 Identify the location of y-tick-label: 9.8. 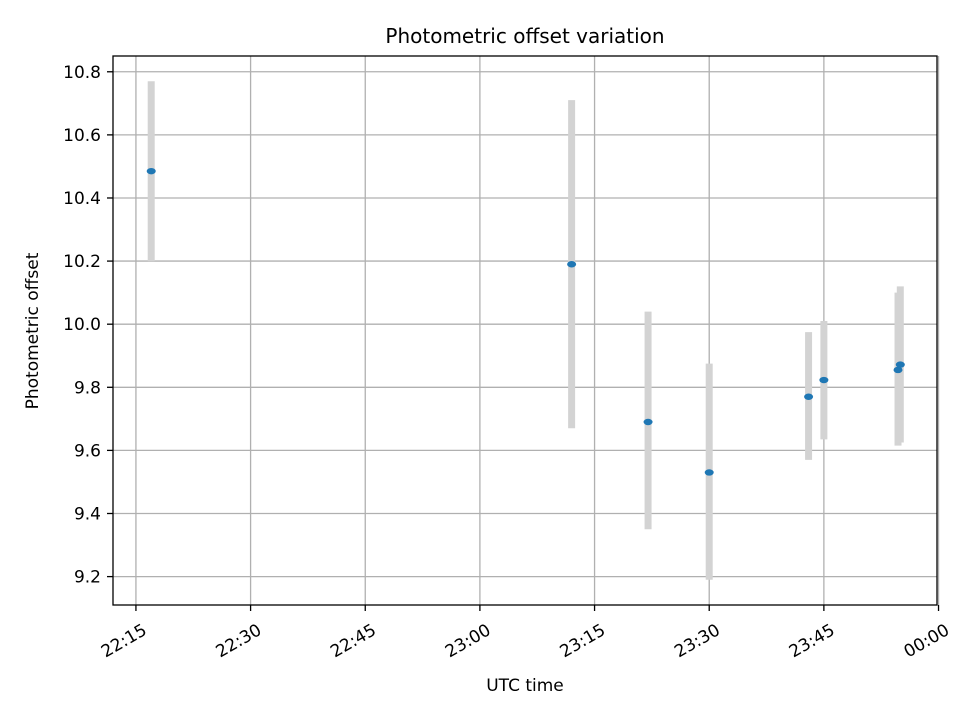
(87, 388).